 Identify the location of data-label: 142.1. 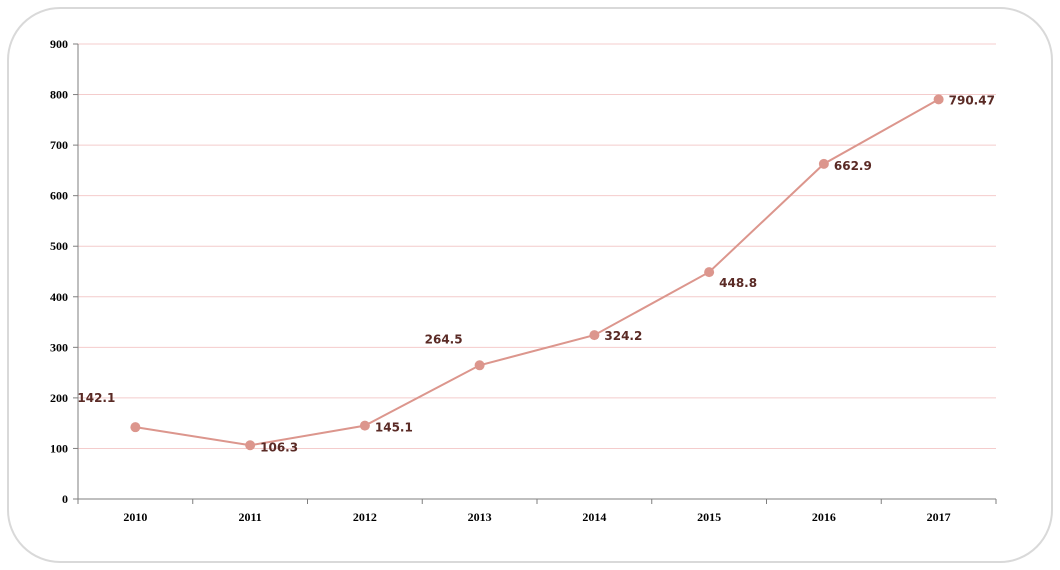
(96, 398).